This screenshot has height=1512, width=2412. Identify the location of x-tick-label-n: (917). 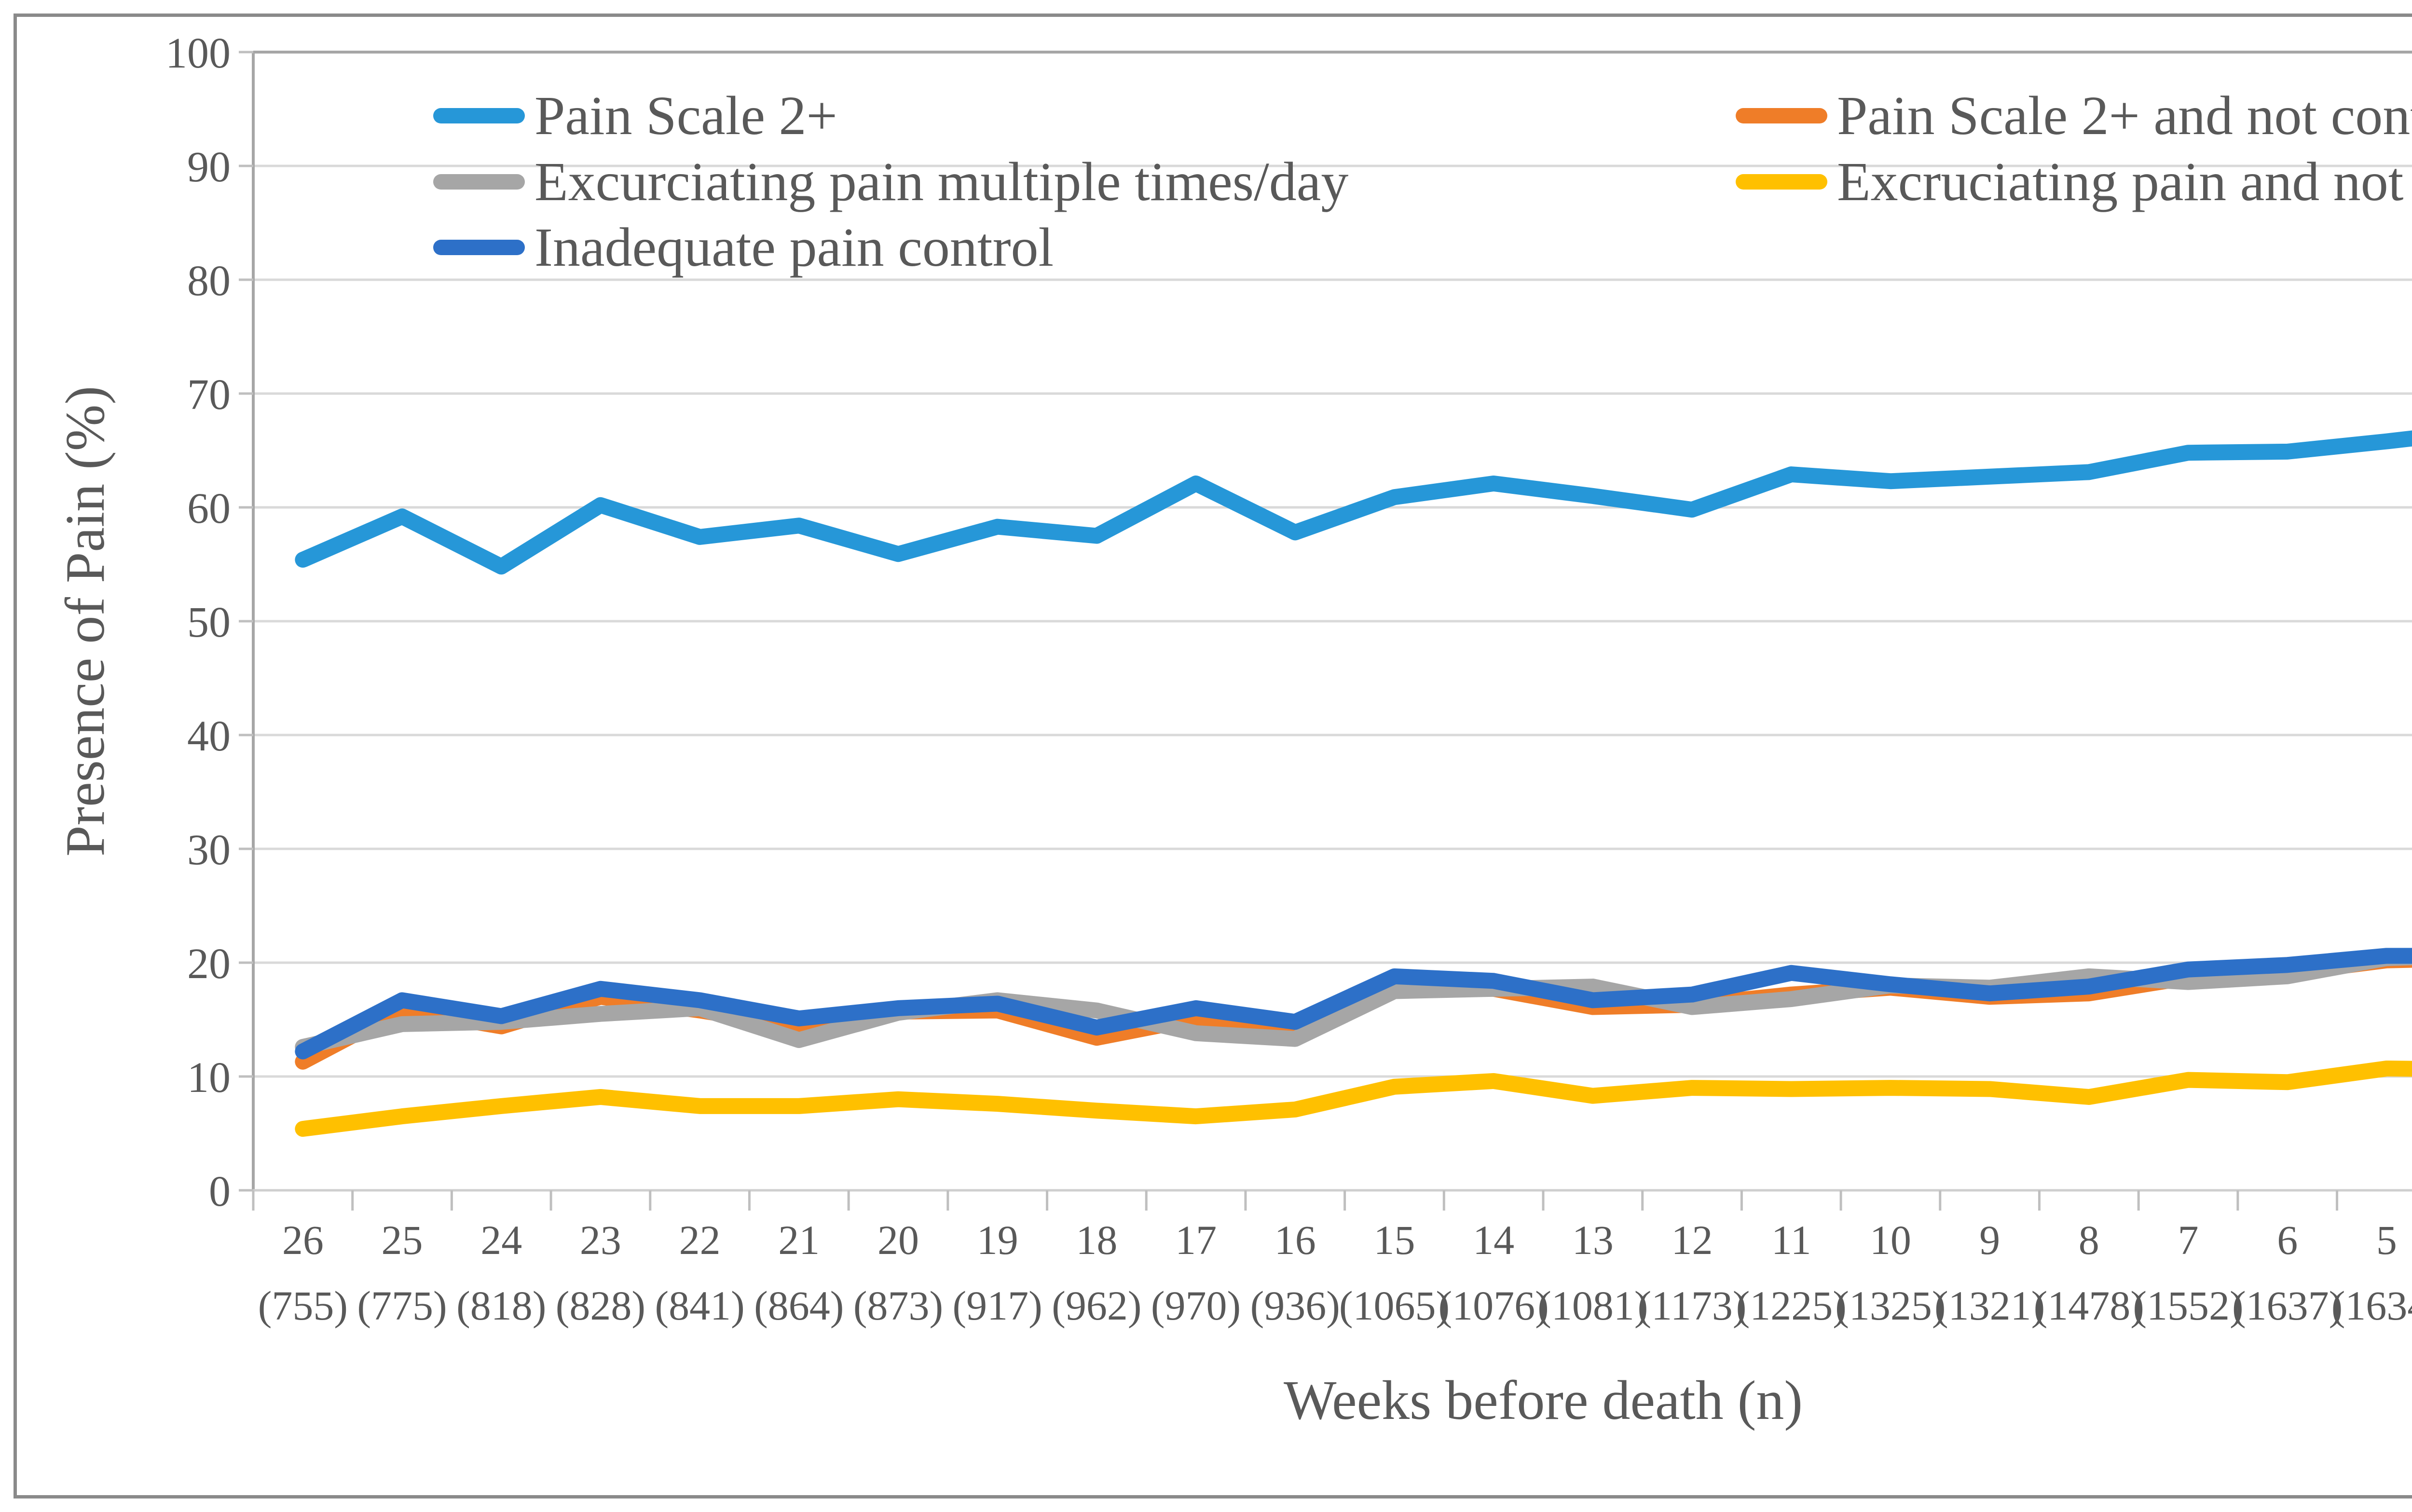
(997, 1305).